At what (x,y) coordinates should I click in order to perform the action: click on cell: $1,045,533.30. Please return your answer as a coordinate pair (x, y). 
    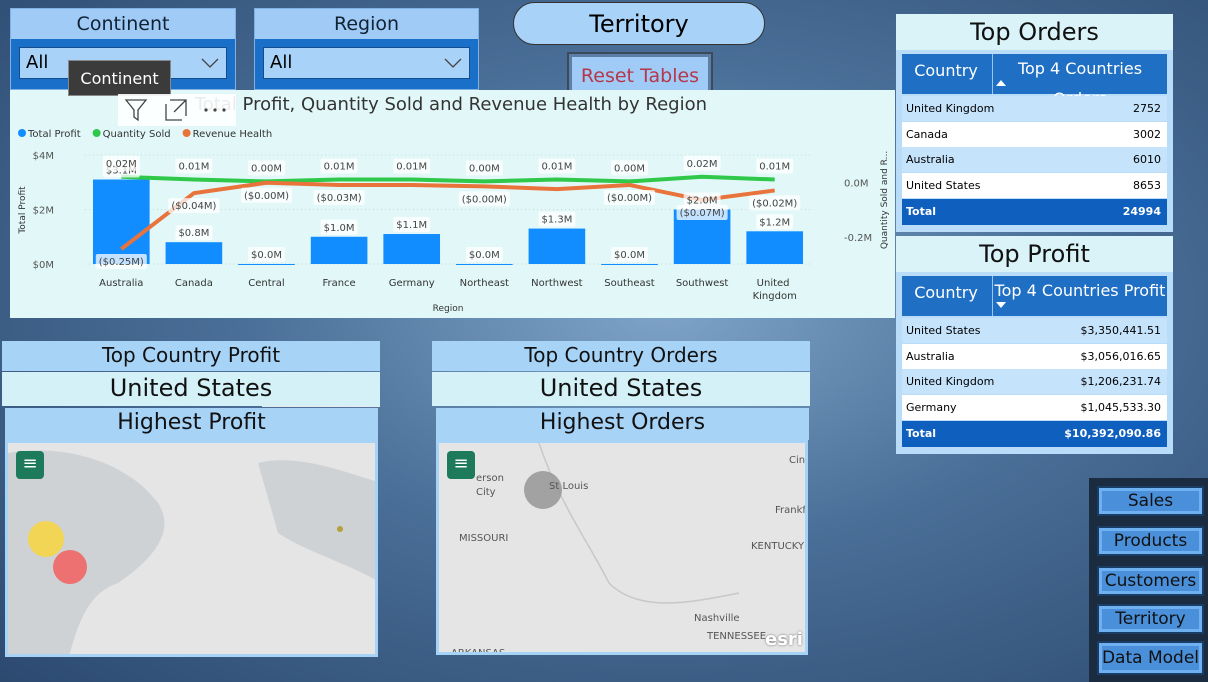
    Looking at the image, I should click on (1120, 407).